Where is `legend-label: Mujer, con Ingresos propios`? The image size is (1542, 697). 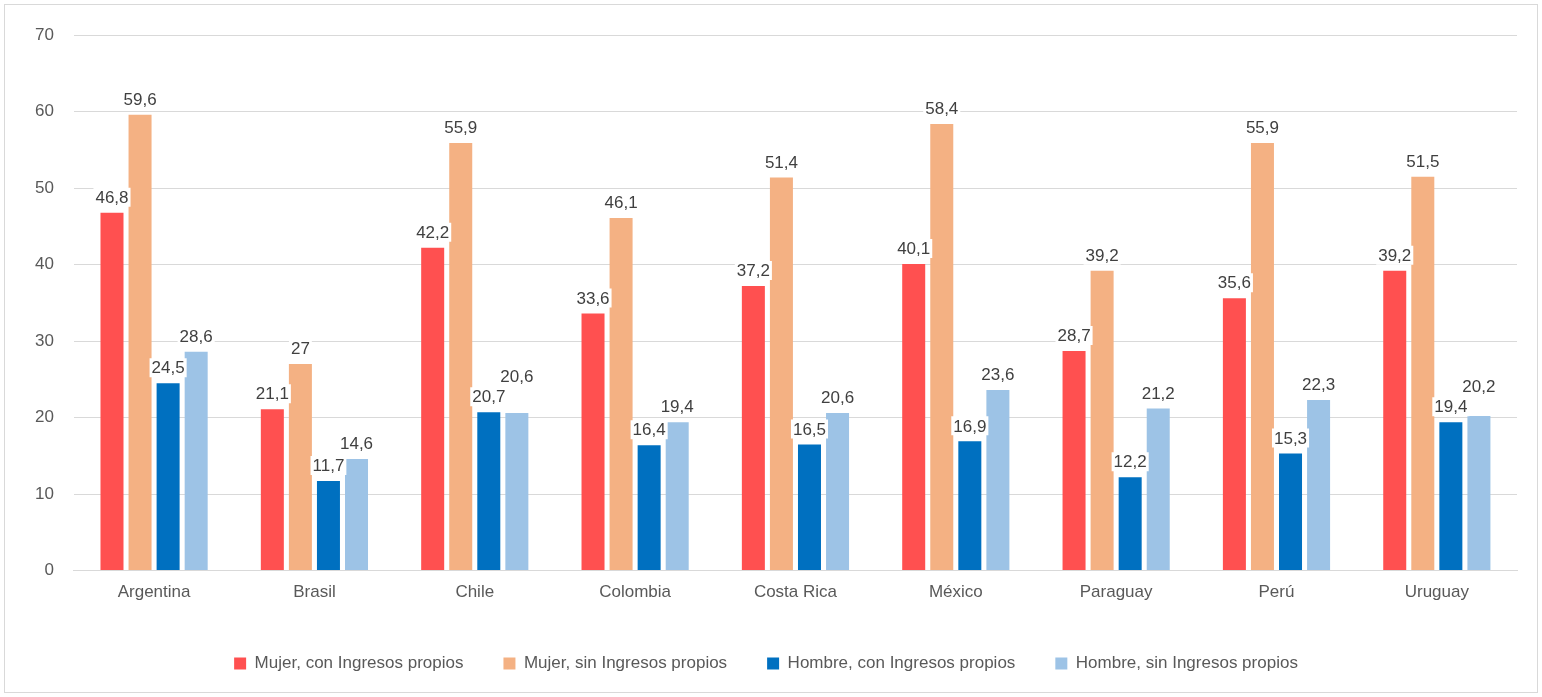
legend-label: Mujer, con Ingresos propios is located at coordinates (359, 663).